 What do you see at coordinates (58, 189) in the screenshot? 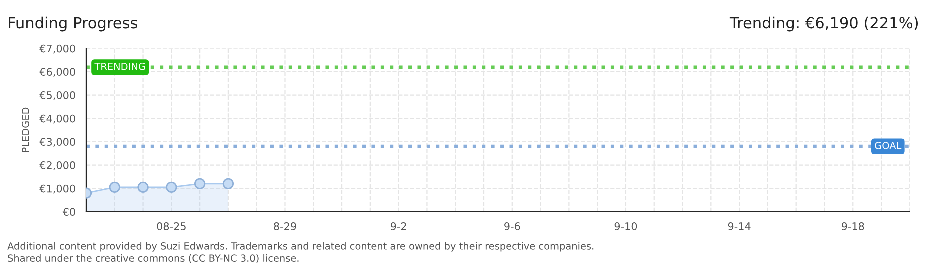
I see `y-tick-label: €1,000` at bounding box center [58, 189].